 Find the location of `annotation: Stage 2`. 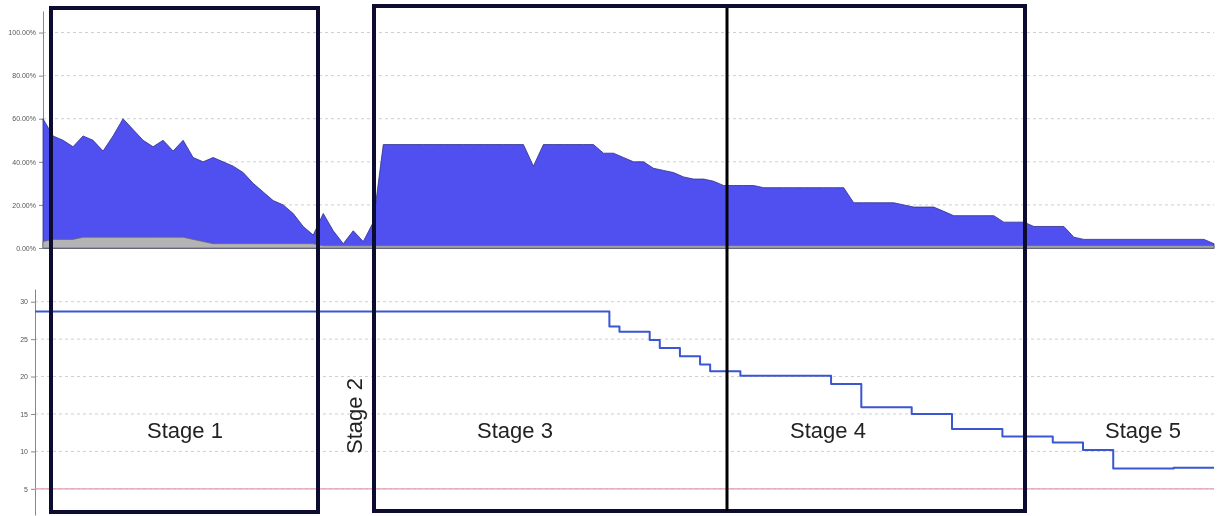

annotation: Stage 2 is located at coordinates (354, 416).